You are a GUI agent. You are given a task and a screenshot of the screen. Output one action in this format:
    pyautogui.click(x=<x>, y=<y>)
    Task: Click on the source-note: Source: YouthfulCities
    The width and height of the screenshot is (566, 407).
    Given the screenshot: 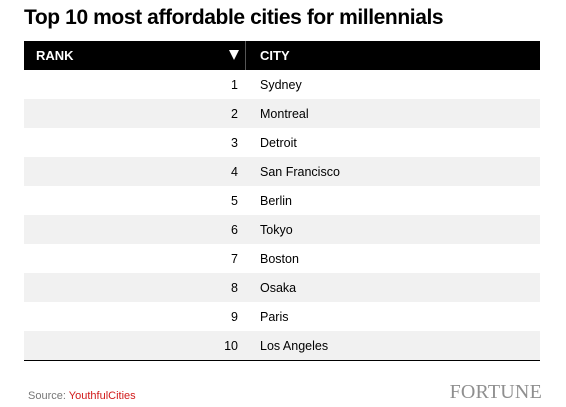 What is the action you would take?
    pyautogui.click(x=82, y=396)
    